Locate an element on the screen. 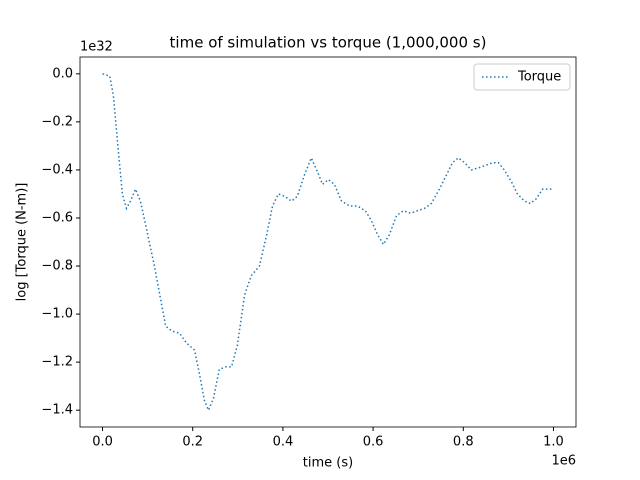 The width and height of the screenshot is (640, 480). y-tick-label: −0.8 is located at coordinates (57, 266).